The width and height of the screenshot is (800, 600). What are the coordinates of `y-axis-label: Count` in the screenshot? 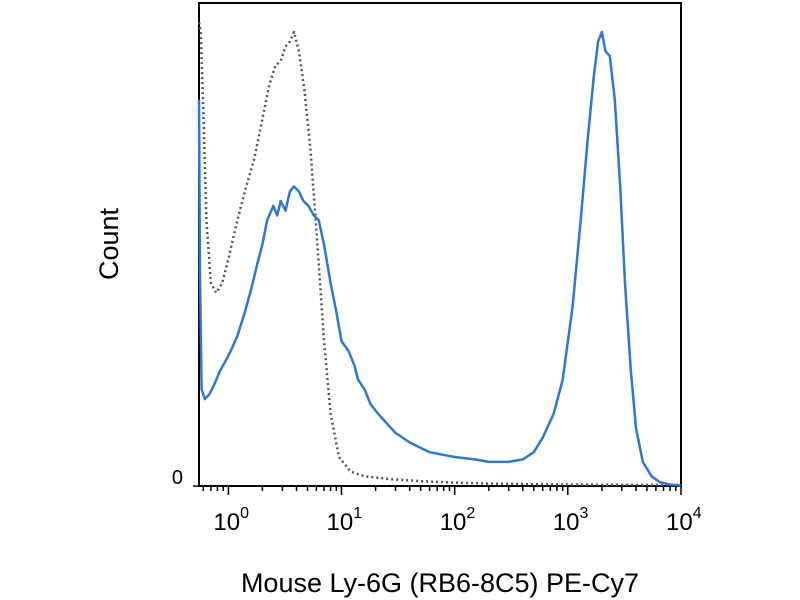 It's located at (109, 243).